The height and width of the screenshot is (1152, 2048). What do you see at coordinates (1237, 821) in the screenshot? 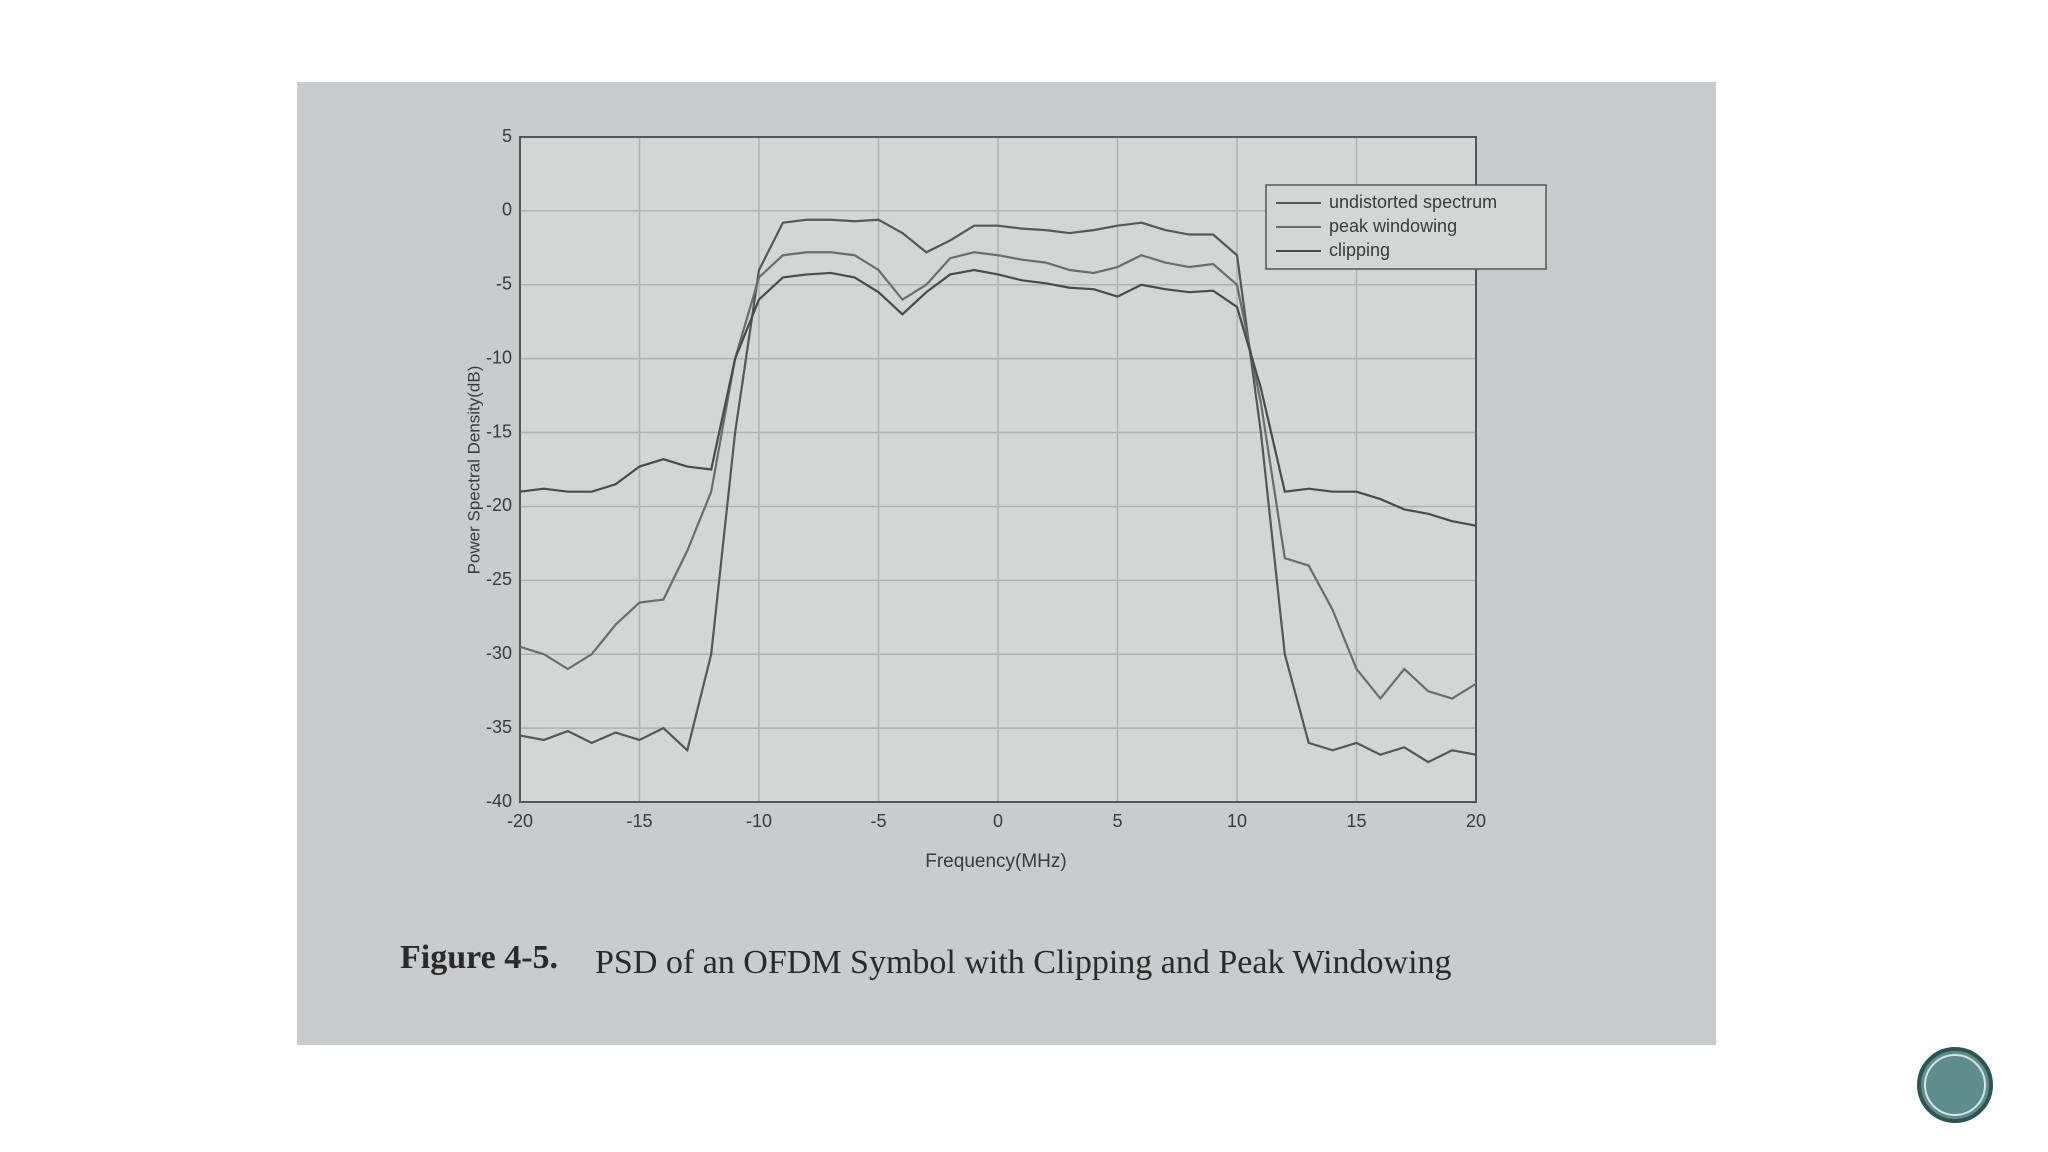
I see `x-tick-label: 10` at bounding box center [1237, 821].